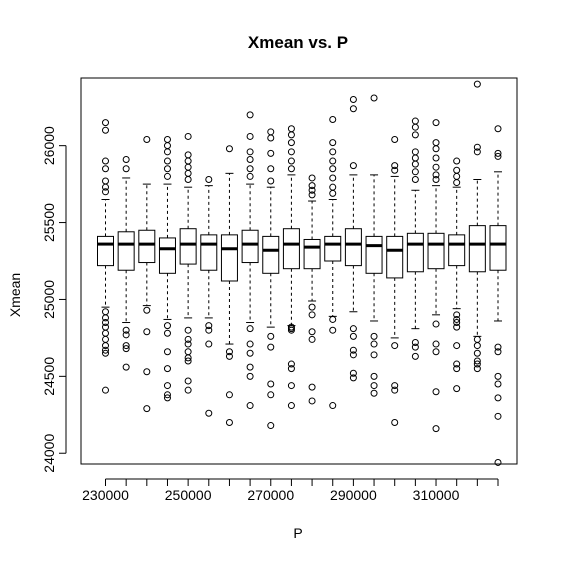  What do you see at coordinates (188, 495) in the screenshot?
I see `x-tick-label: 250000` at bounding box center [188, 495].